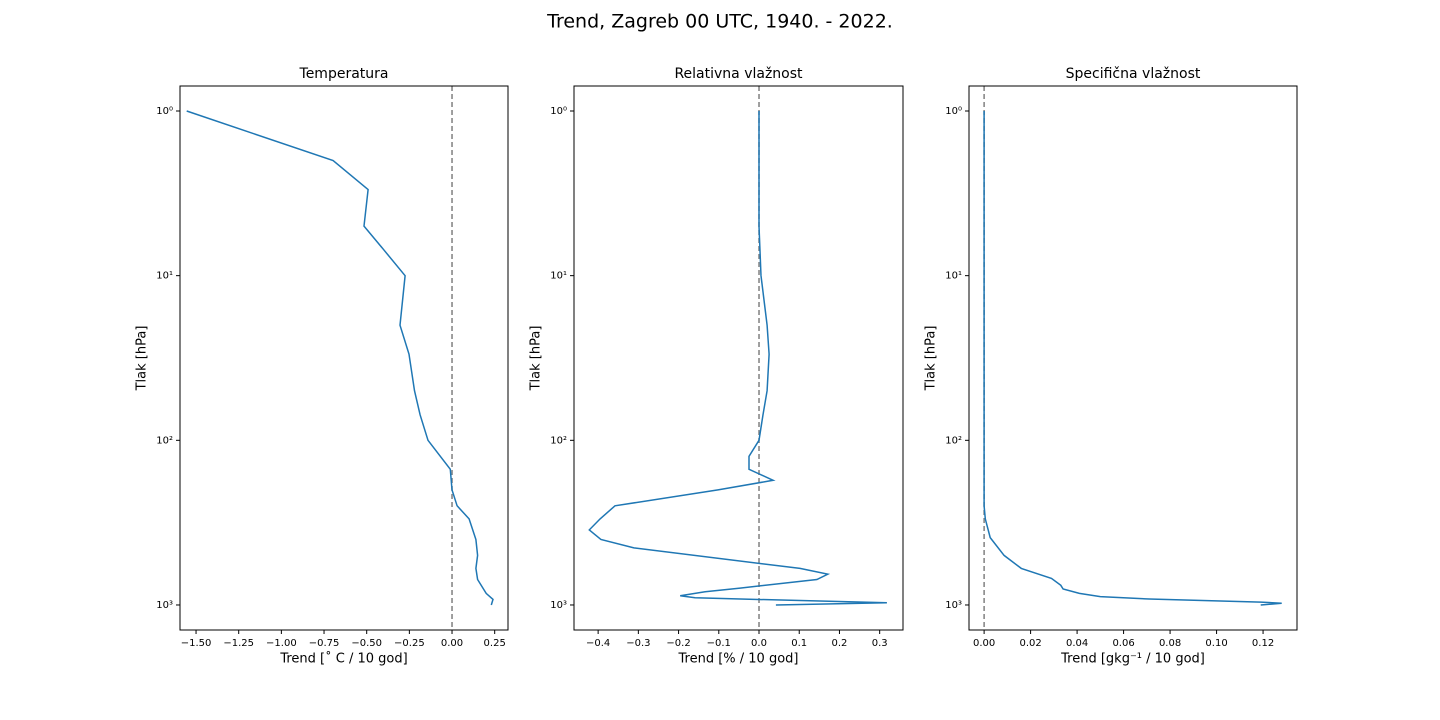 Image resolution: width=1440 pixels, height=720 pixels. Describe the element at coordinates (1263, 643) in the screenshot. I see `x-tick-label: 0.12` at that location.